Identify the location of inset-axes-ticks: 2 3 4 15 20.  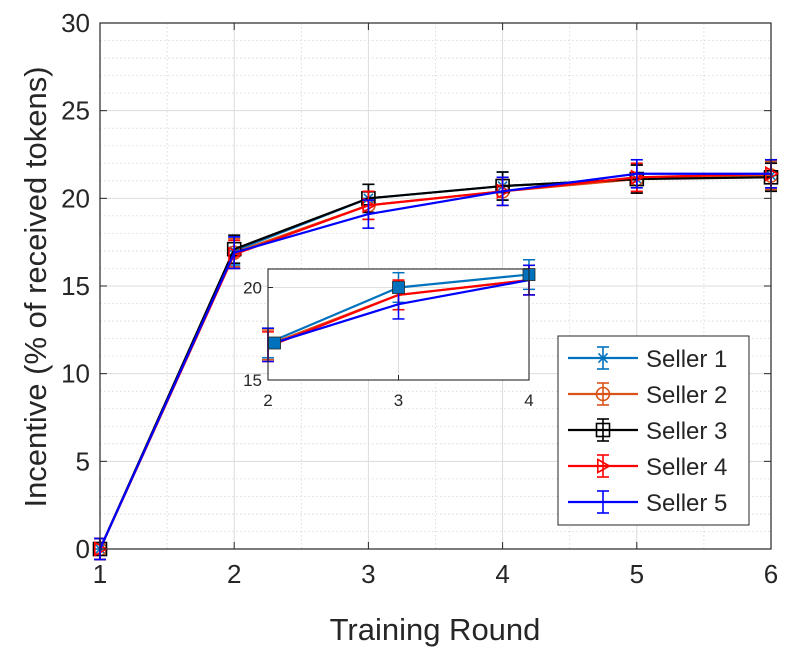
(388, 345).